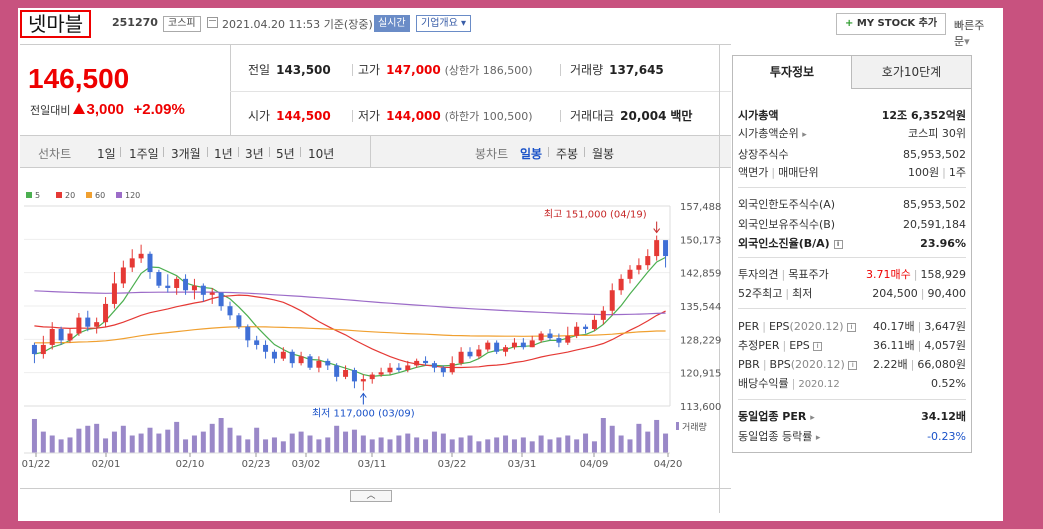 The width and height of the screenshot is (1043, 529). I want to click on sector-per-row: 동일업종 PER ▸ 34.12배, so click(852, 417).